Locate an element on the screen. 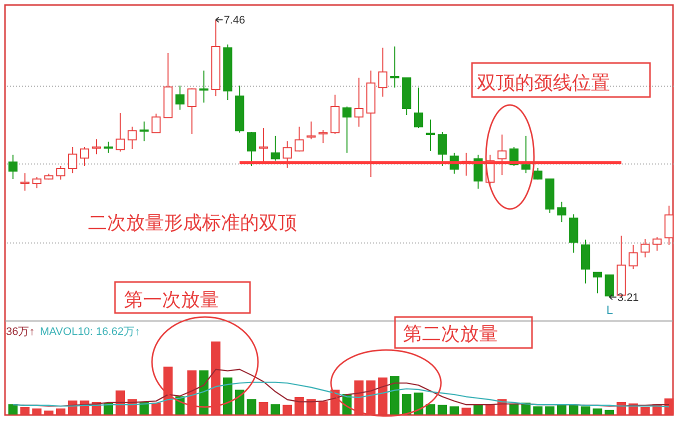 The image size is (678, 421). annotation: 第一次放量 is located at coordinates (171, 300).